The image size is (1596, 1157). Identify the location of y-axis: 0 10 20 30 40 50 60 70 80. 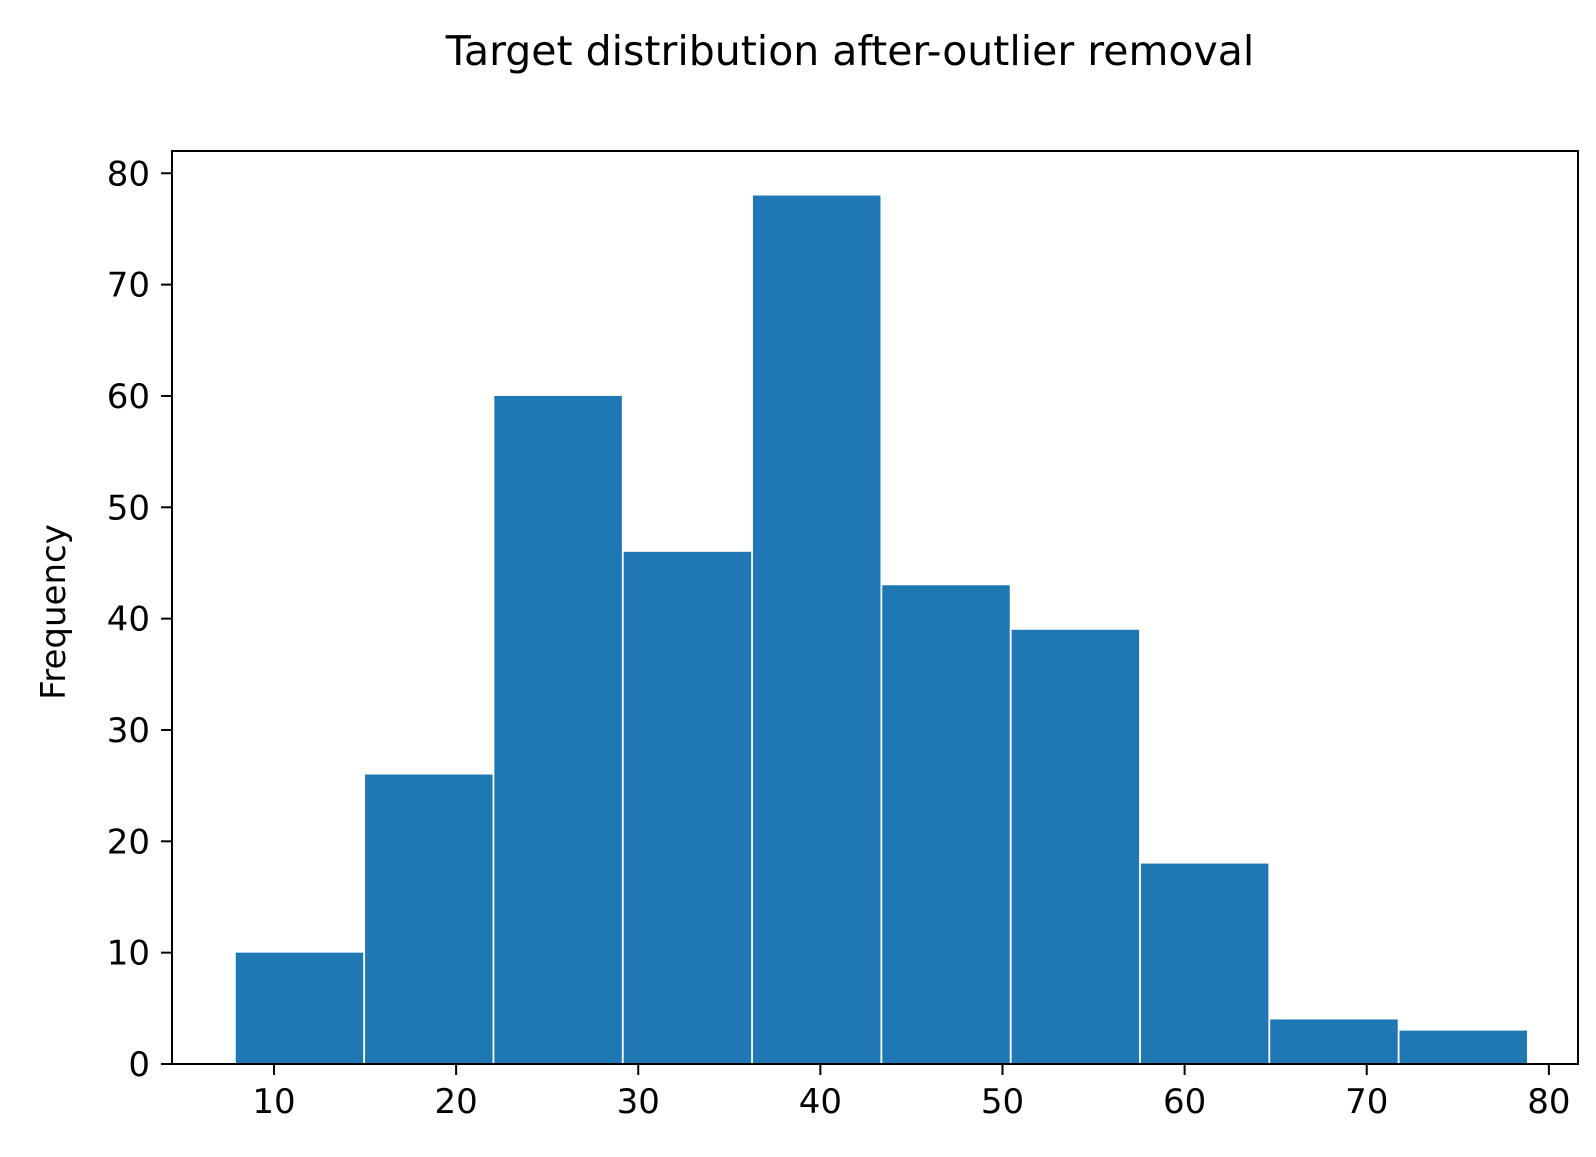
(139, 619).